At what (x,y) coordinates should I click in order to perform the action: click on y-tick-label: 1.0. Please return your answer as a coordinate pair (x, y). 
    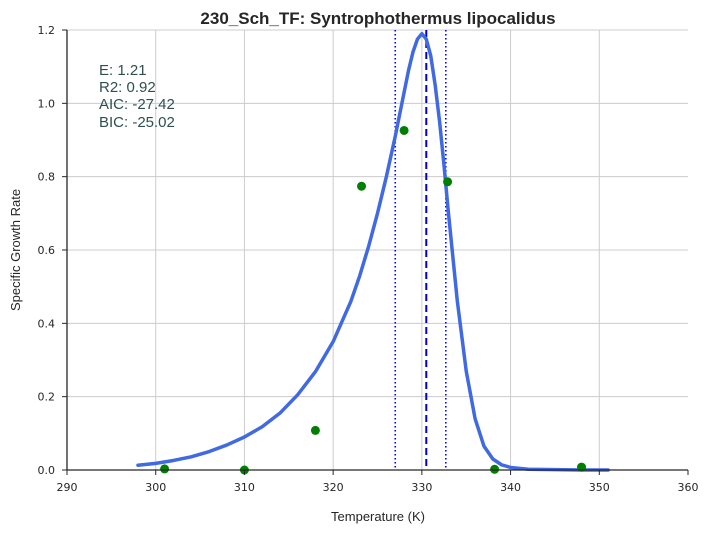
    Looking at the image, I should click on (47, 103).